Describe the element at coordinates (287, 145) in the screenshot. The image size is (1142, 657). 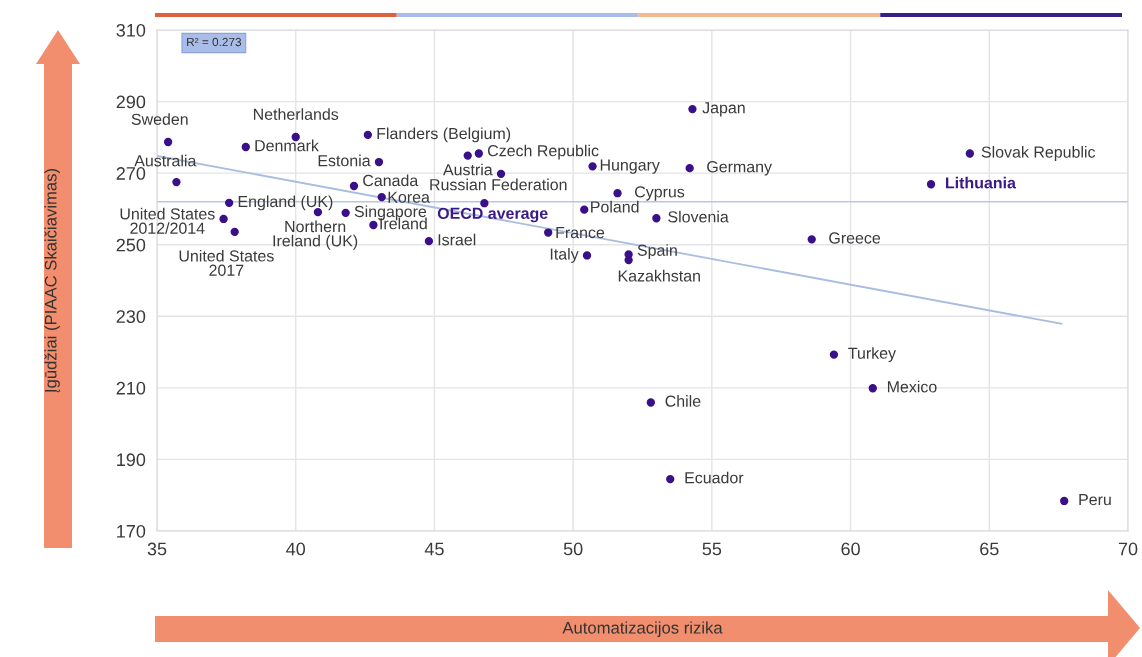
I see `annotation: Denmark` at that location.